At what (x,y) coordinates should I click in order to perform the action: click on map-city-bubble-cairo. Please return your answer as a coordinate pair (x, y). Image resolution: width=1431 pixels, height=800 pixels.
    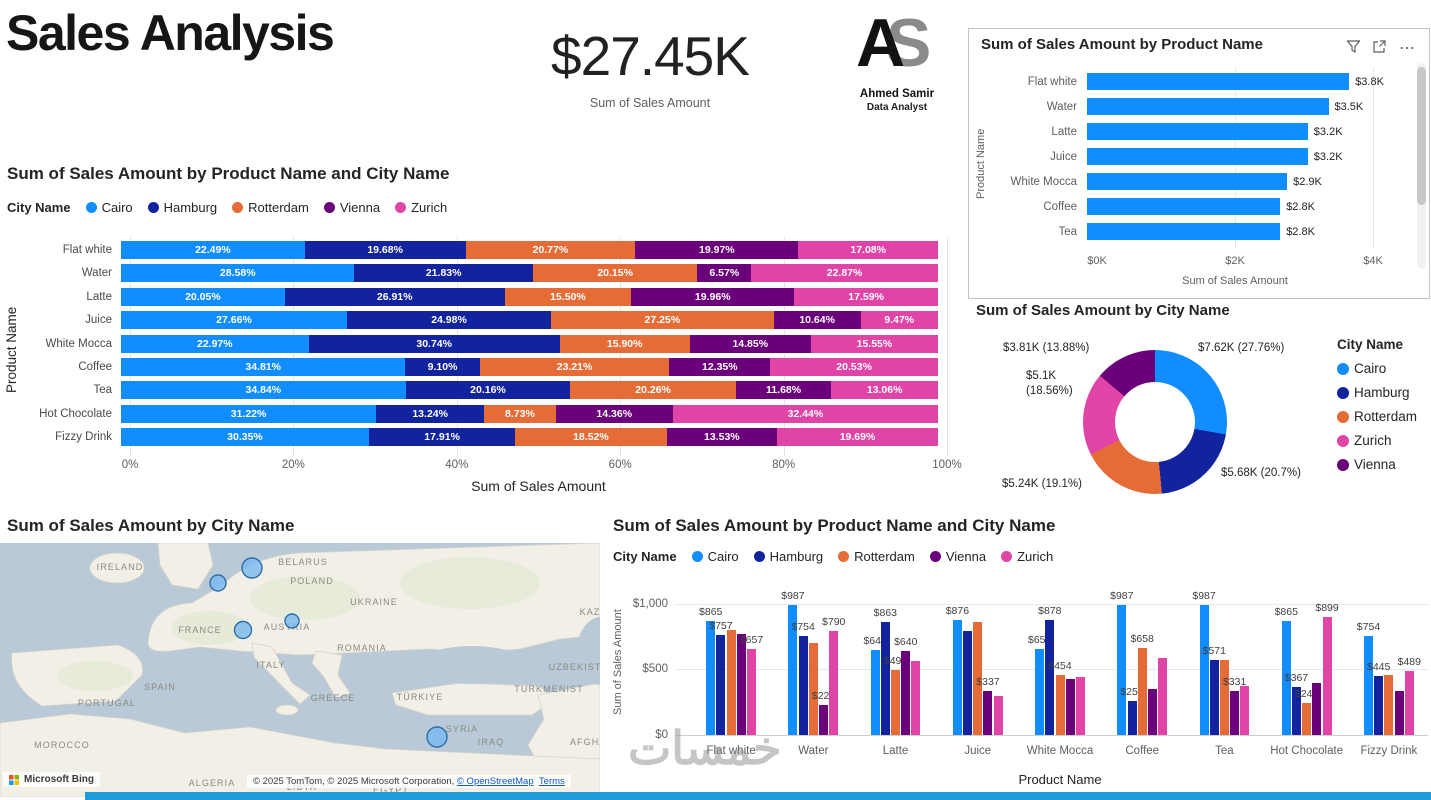
    Looking at the image, I should click on (437, 737).